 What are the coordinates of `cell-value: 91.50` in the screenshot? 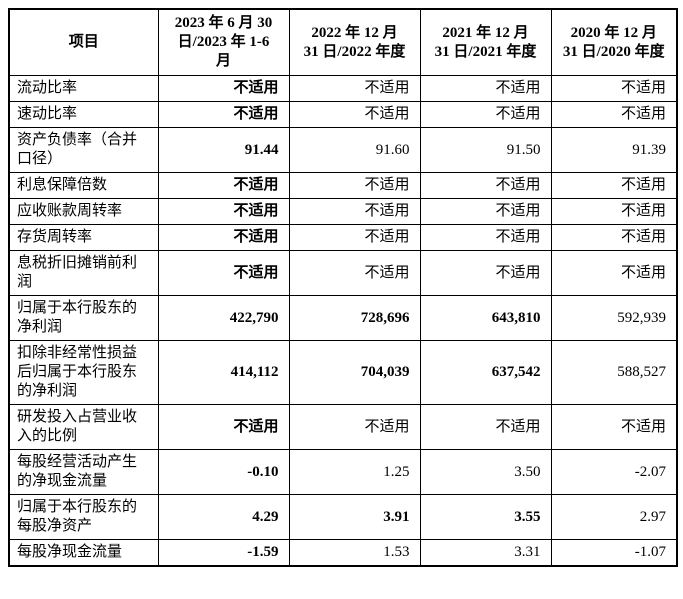 It's located at (485, 150).